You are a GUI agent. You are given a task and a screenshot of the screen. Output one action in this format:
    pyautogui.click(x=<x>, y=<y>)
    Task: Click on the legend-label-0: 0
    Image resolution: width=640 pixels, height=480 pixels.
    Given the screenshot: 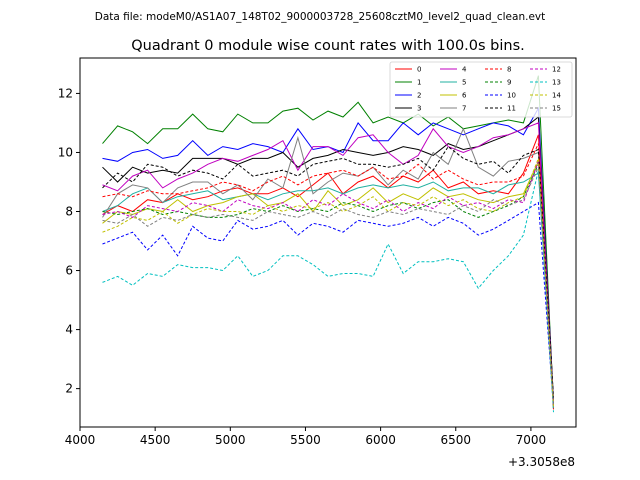 What is the action you would take?
    pyautogui.click(x=419, y=70)
    